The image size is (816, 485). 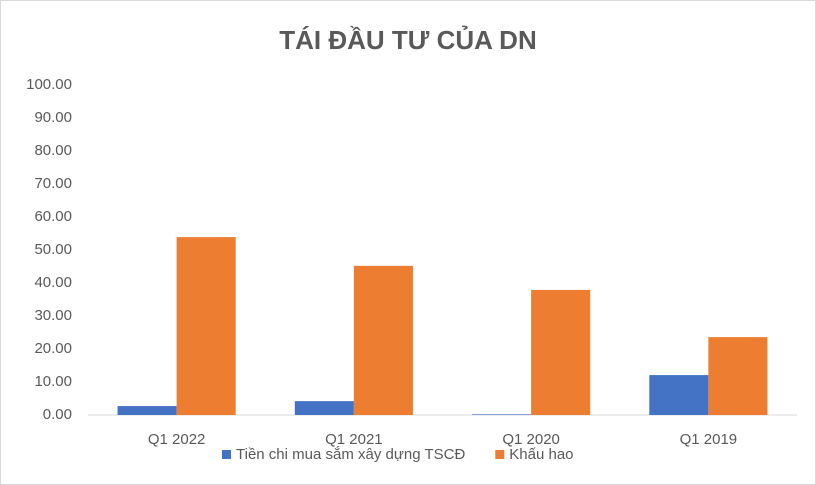 I want to click on y-tick-label: 0.00, so click(x=57, y=414).